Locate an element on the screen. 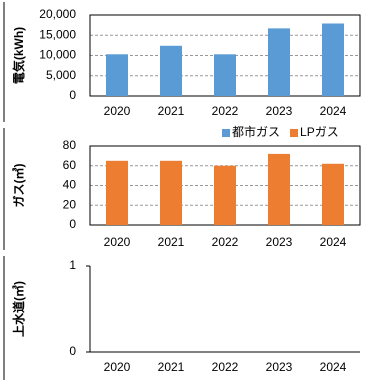  legend-label: LPガス is located at coordinates (319, 132).